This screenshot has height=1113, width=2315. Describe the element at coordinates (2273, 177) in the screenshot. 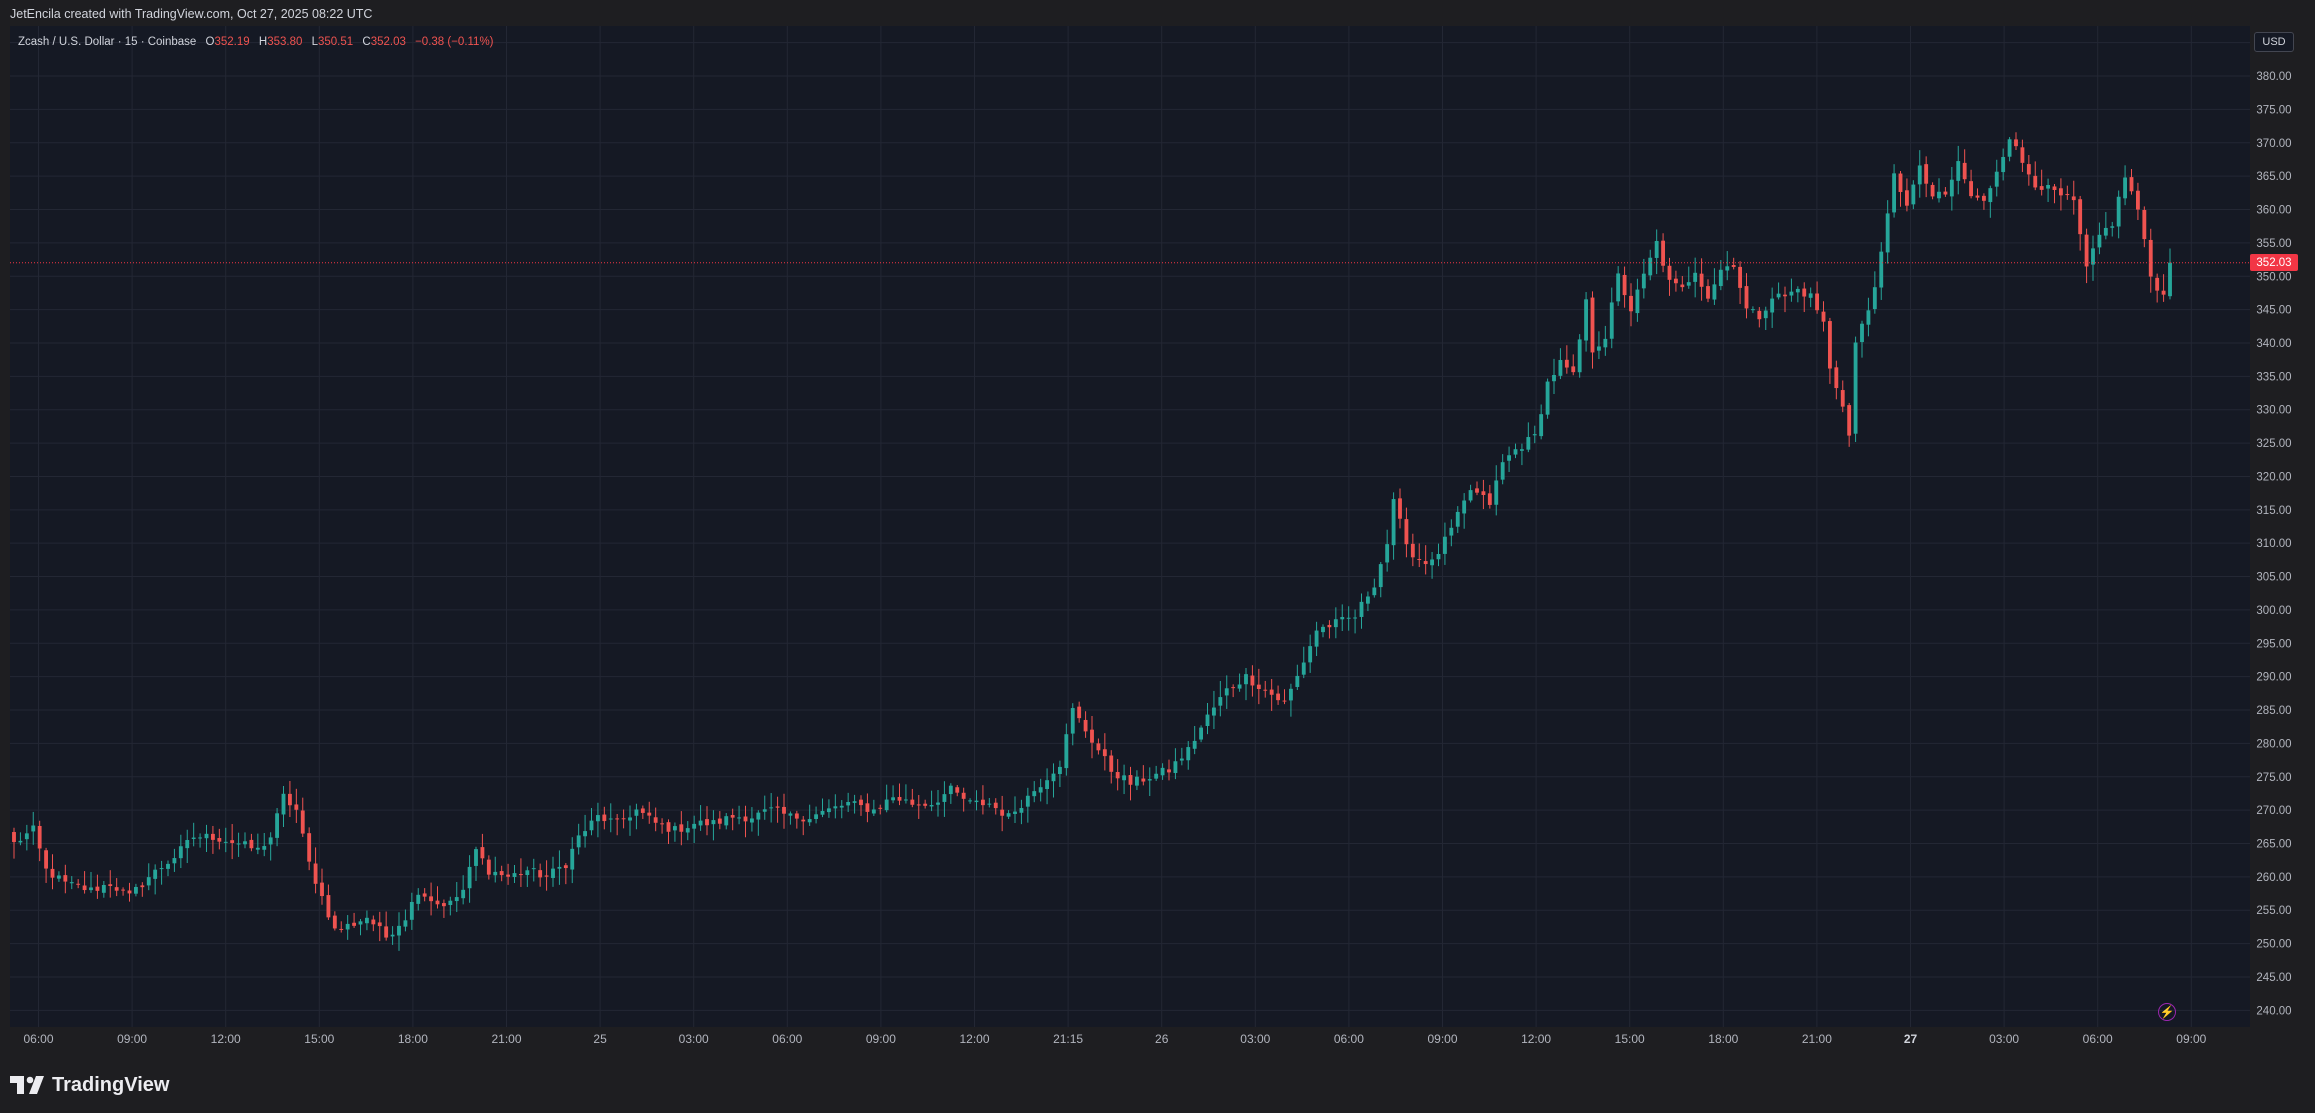

I see `price-tick-label: 365.00` at that location.